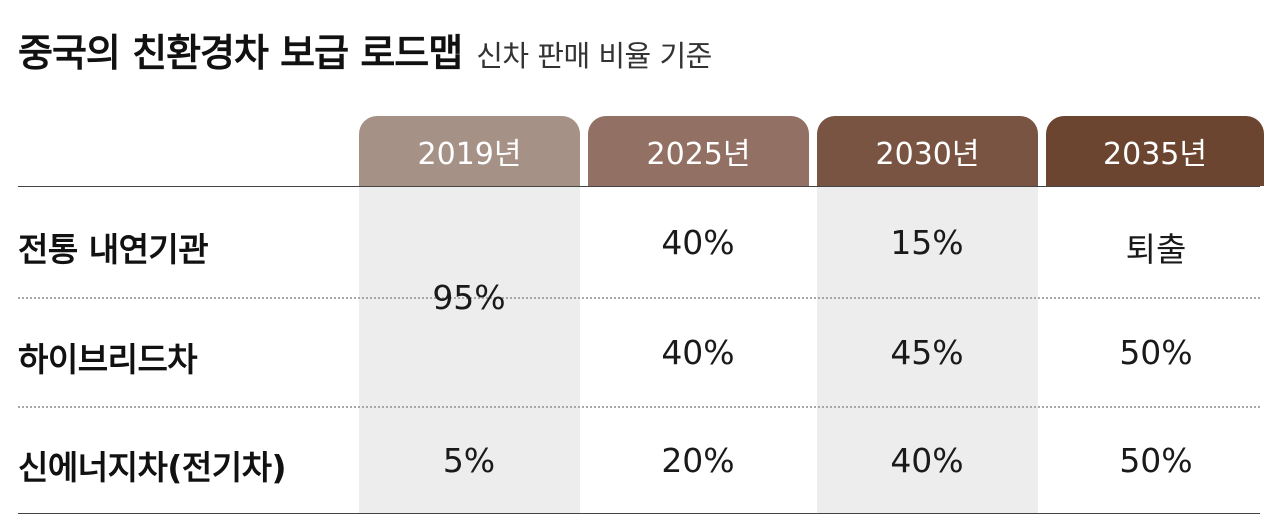 This screenshot has height=529, width=1280. I want to click on header-rule, so click(639, 186).